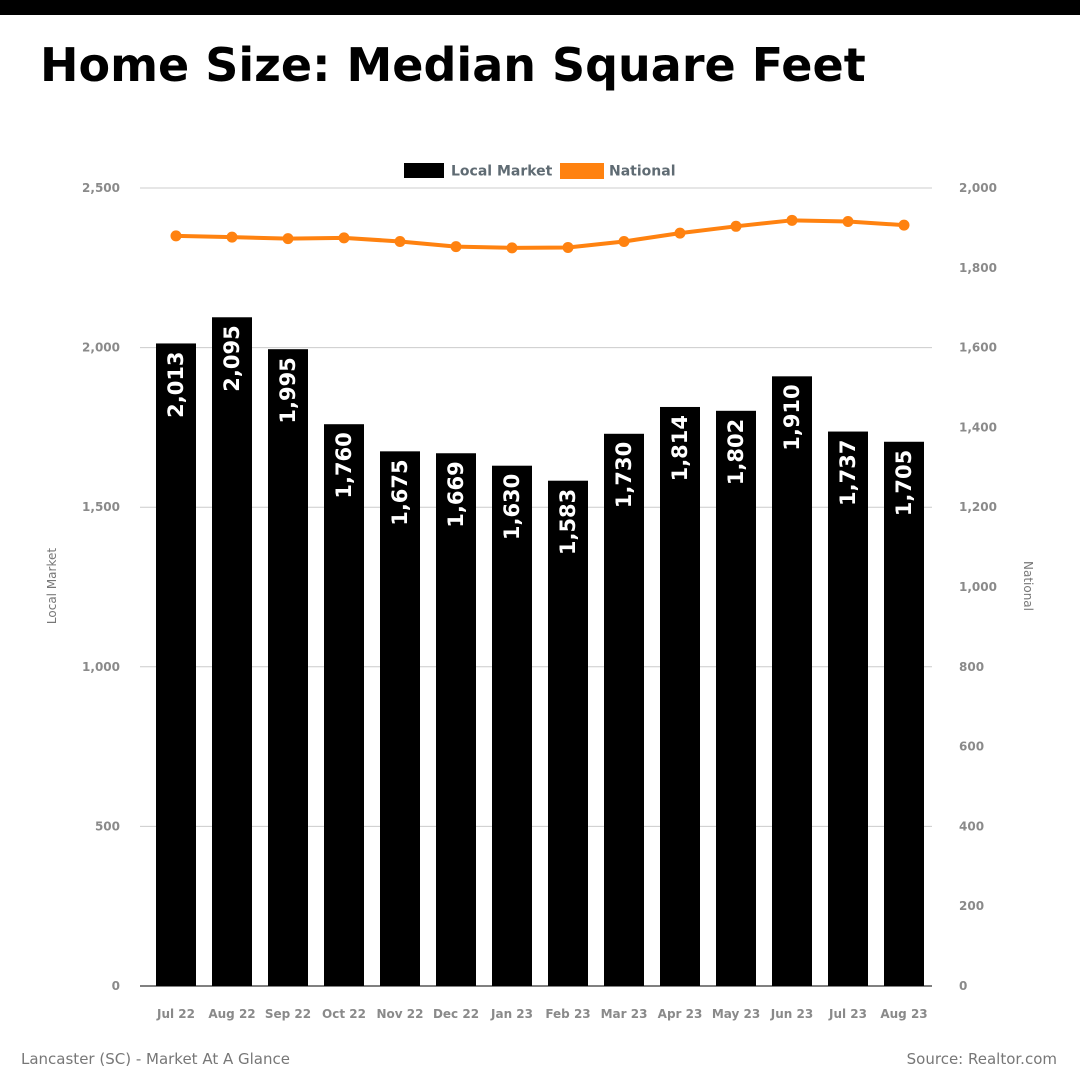 The width and height of the screenshot is (1080, 1080). I want to click on legend: Local Market National, so click(540, 171).